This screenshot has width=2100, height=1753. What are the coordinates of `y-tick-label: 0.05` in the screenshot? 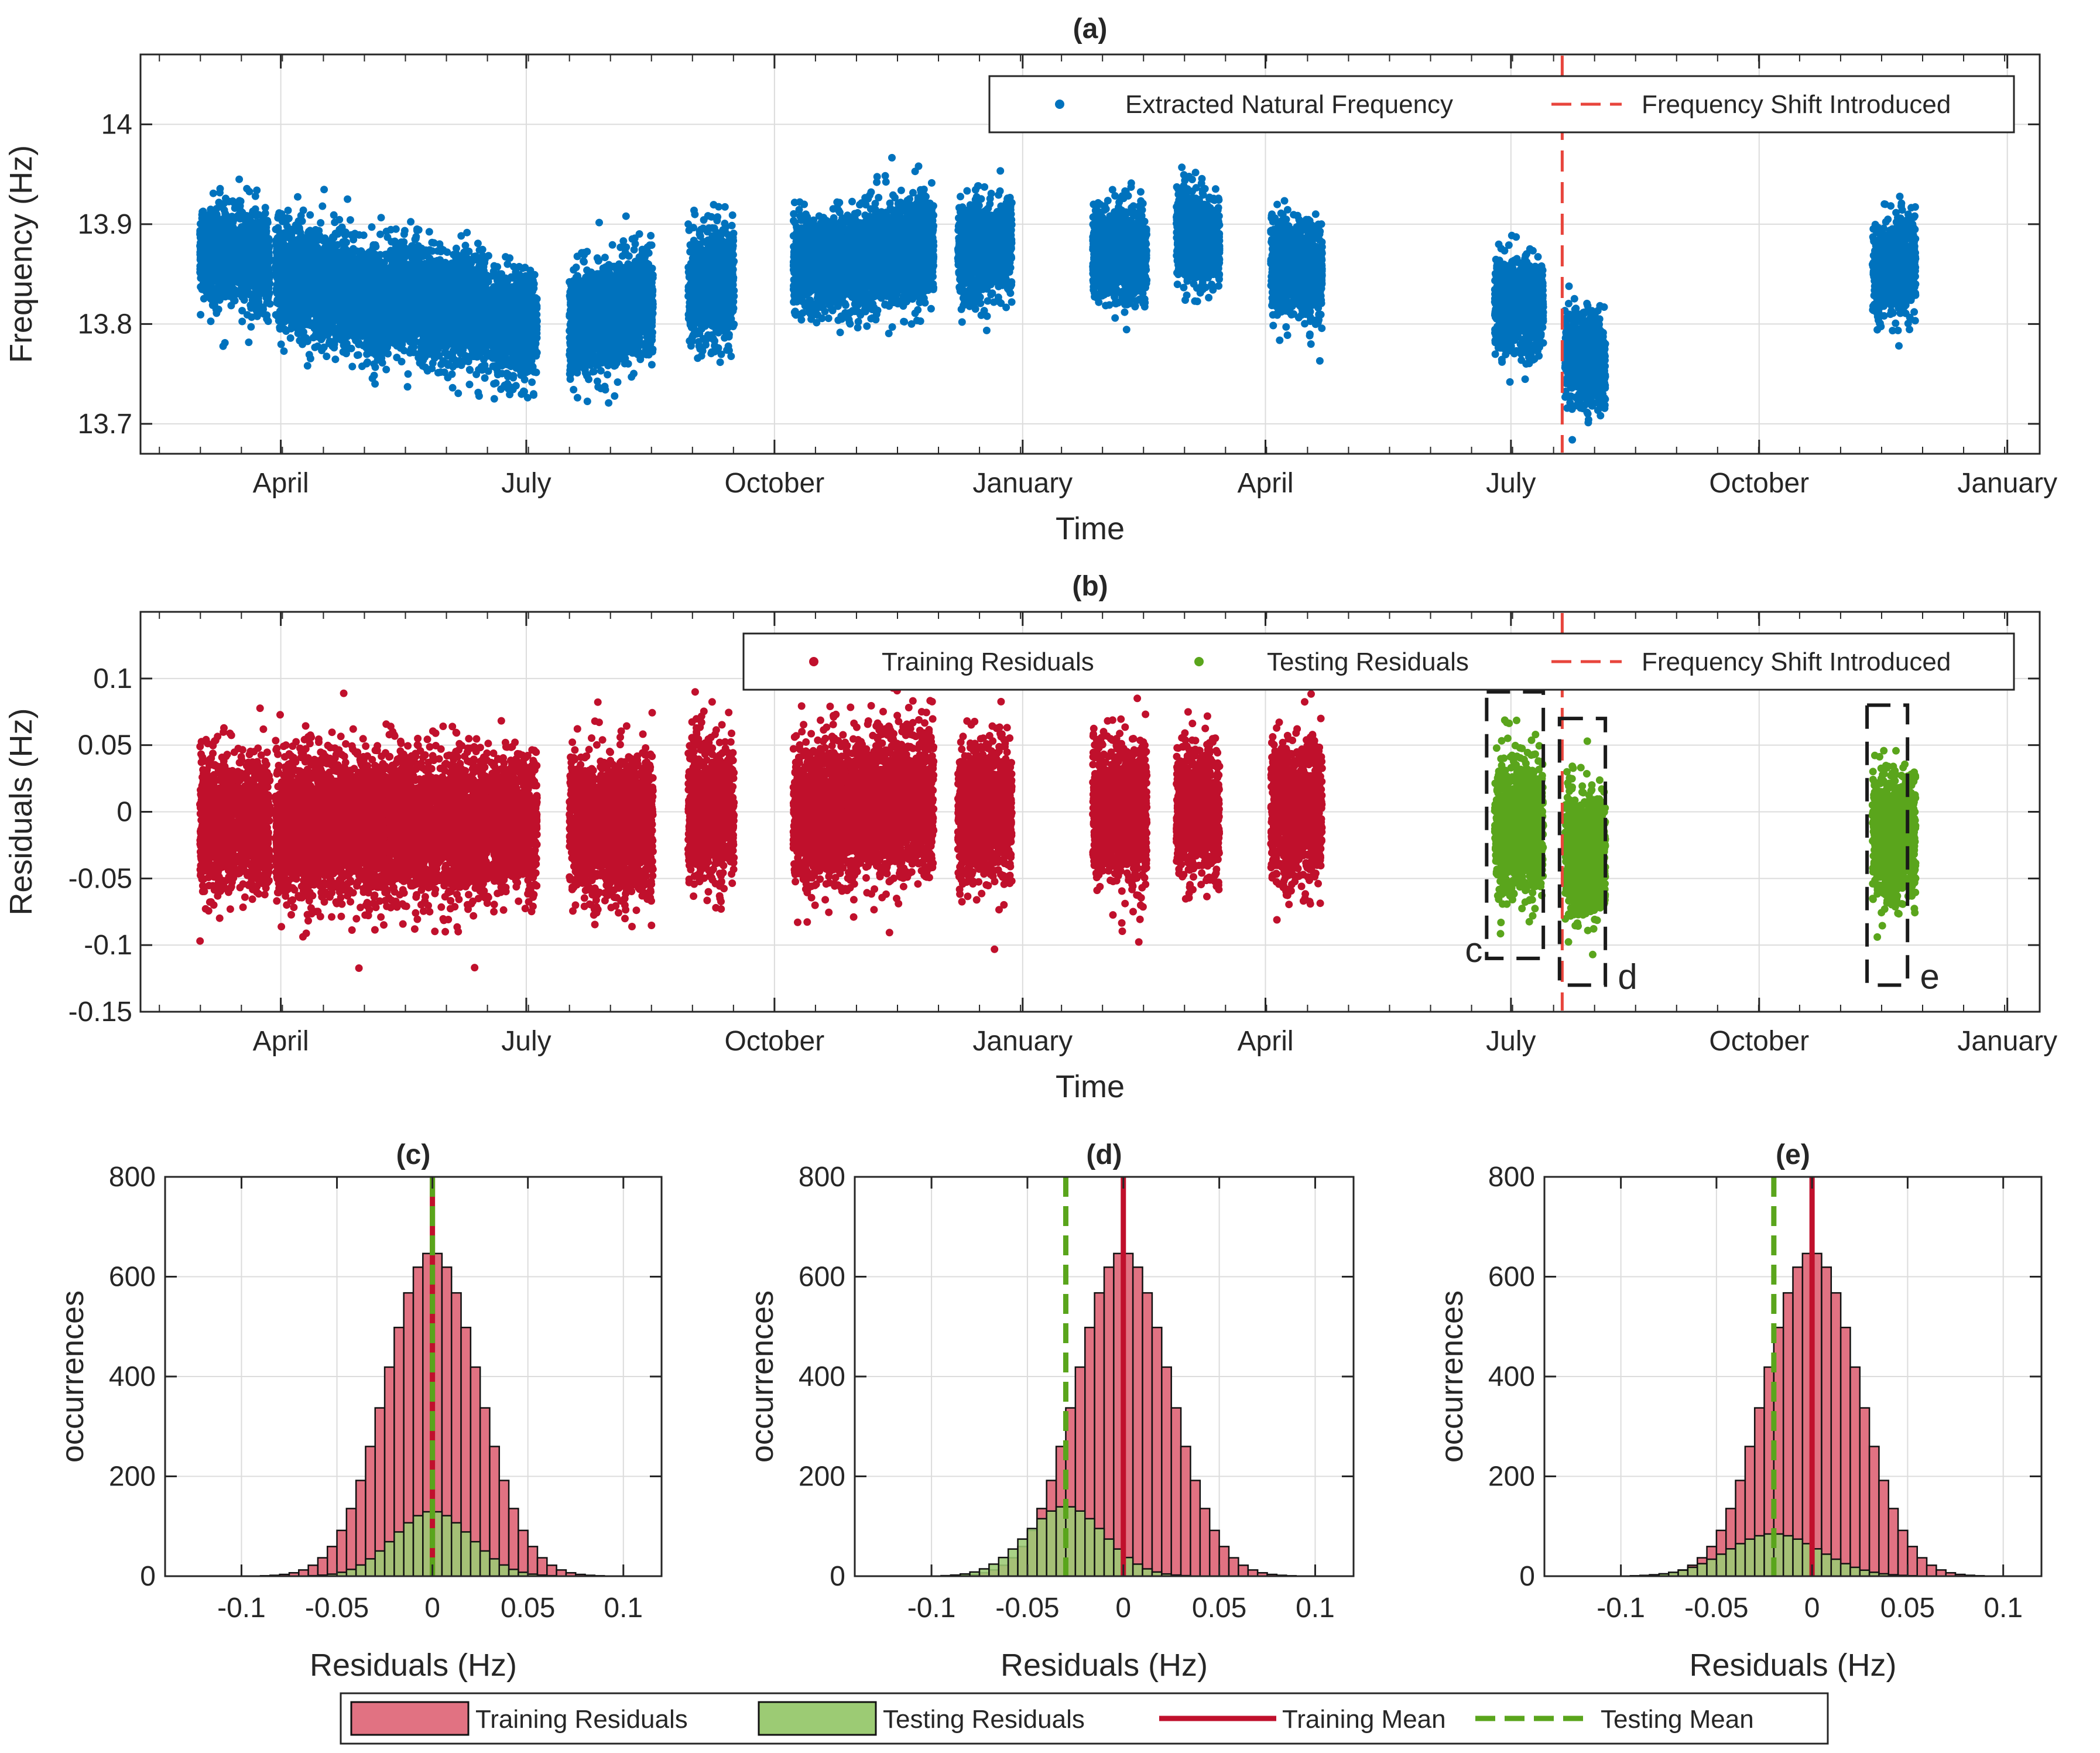 It's located at (105, 745).